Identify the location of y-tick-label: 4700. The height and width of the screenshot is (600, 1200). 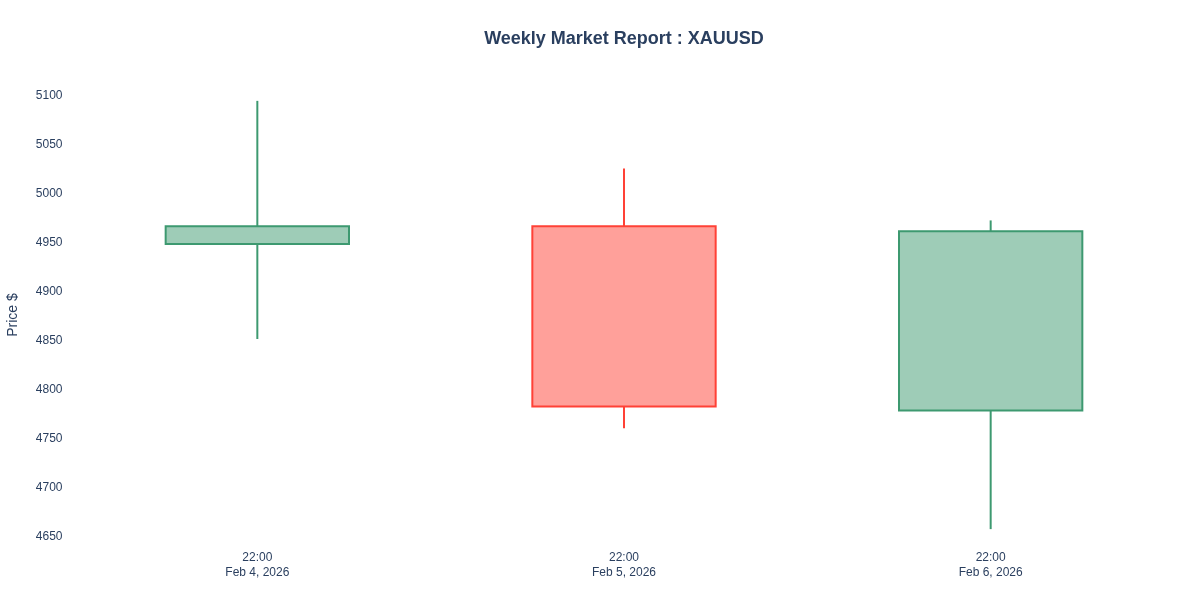
(49, 486).